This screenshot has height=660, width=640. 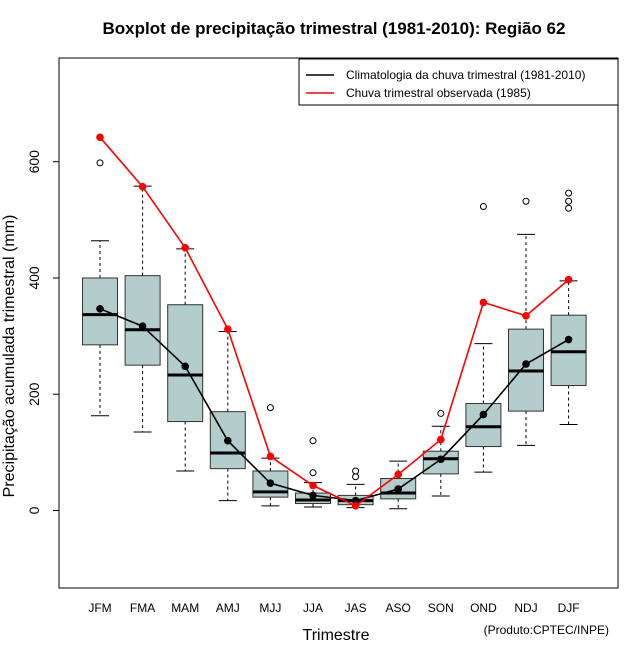 What do you see at coordinates (185, 608) in the screenshot?
I see `x-tick-label: MAM` at bounding box center [185, 608].